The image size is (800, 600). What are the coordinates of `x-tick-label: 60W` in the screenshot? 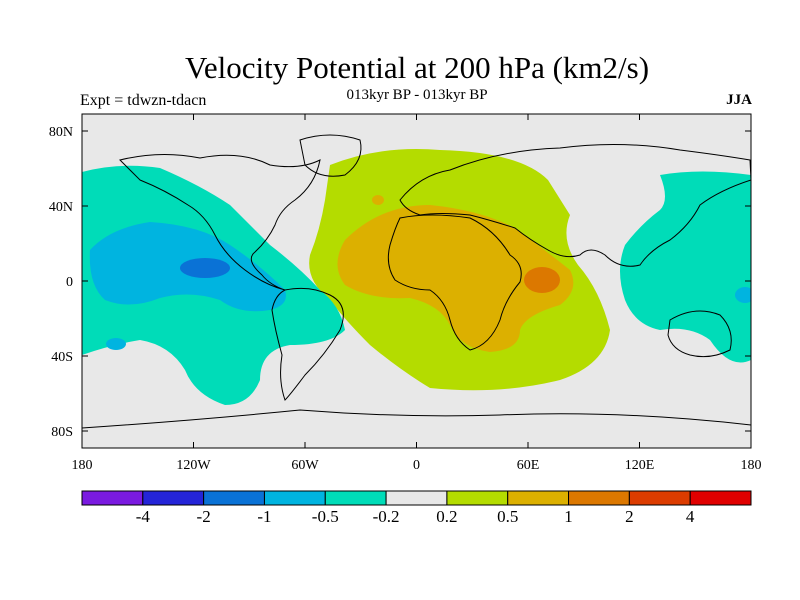 It's located at (305, 465).